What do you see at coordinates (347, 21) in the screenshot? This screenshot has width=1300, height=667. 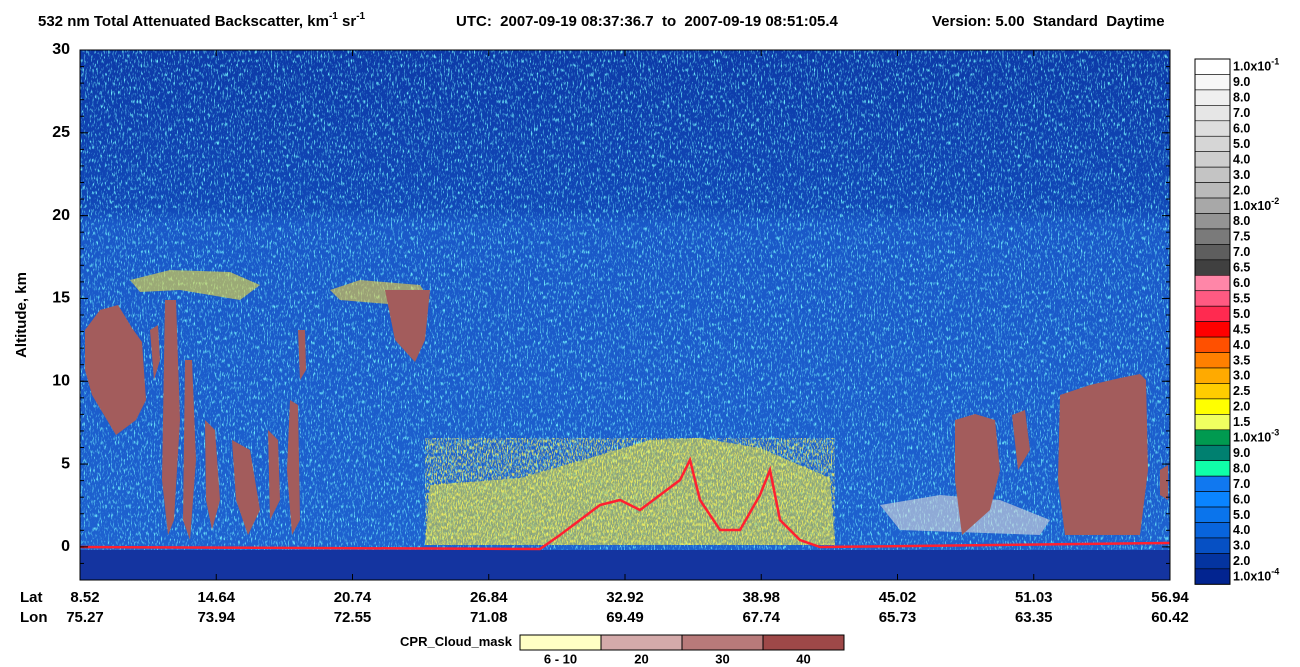 I see `title-text: sr` at bounding box center [347, 21].